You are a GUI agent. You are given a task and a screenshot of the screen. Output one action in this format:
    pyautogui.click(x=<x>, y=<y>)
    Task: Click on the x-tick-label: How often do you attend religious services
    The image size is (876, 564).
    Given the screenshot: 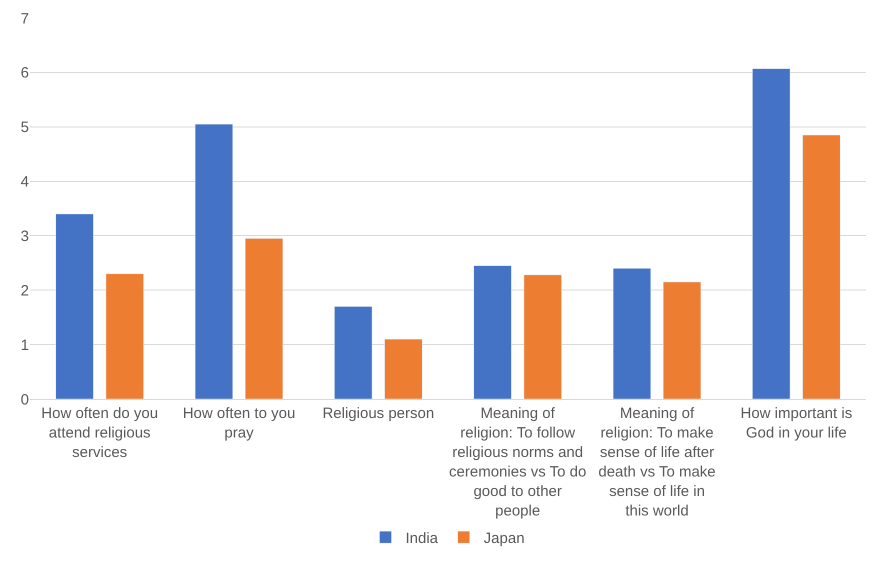 What is the action you would take?
    pyautogui.click(x=99, y=433)
    